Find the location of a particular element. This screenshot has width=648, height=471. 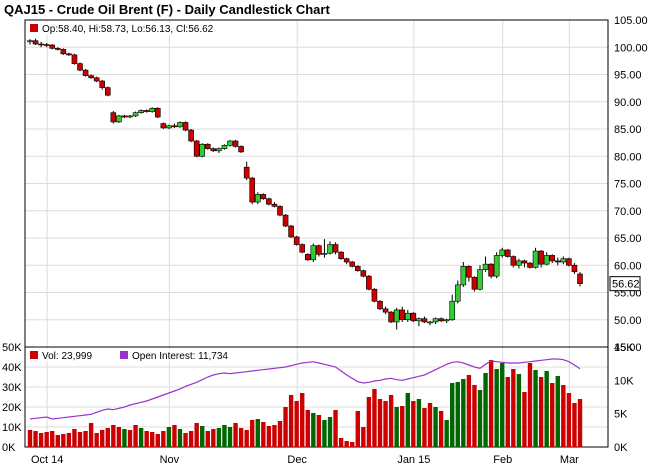

oi-legend-swatch is located at coordinates (124, 355).